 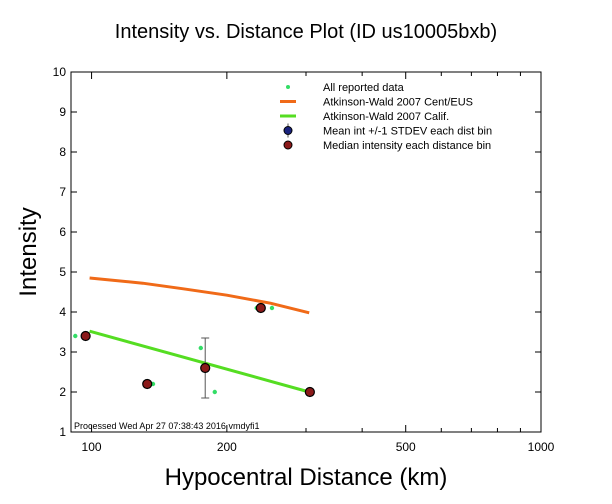 I want to click on legend-symbol-reported, so click(x=288, y=87).